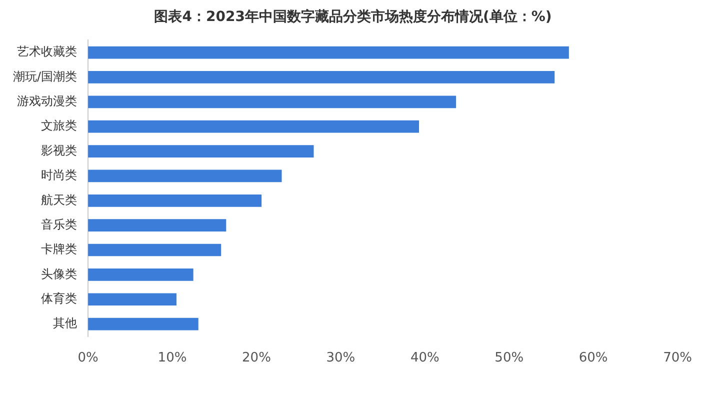 The height and width of the screenshot is (397, 706). Describe the element at coordinates (59, 249) in the screenshot. I see `y-tick-label: 卡牌类` at that location.